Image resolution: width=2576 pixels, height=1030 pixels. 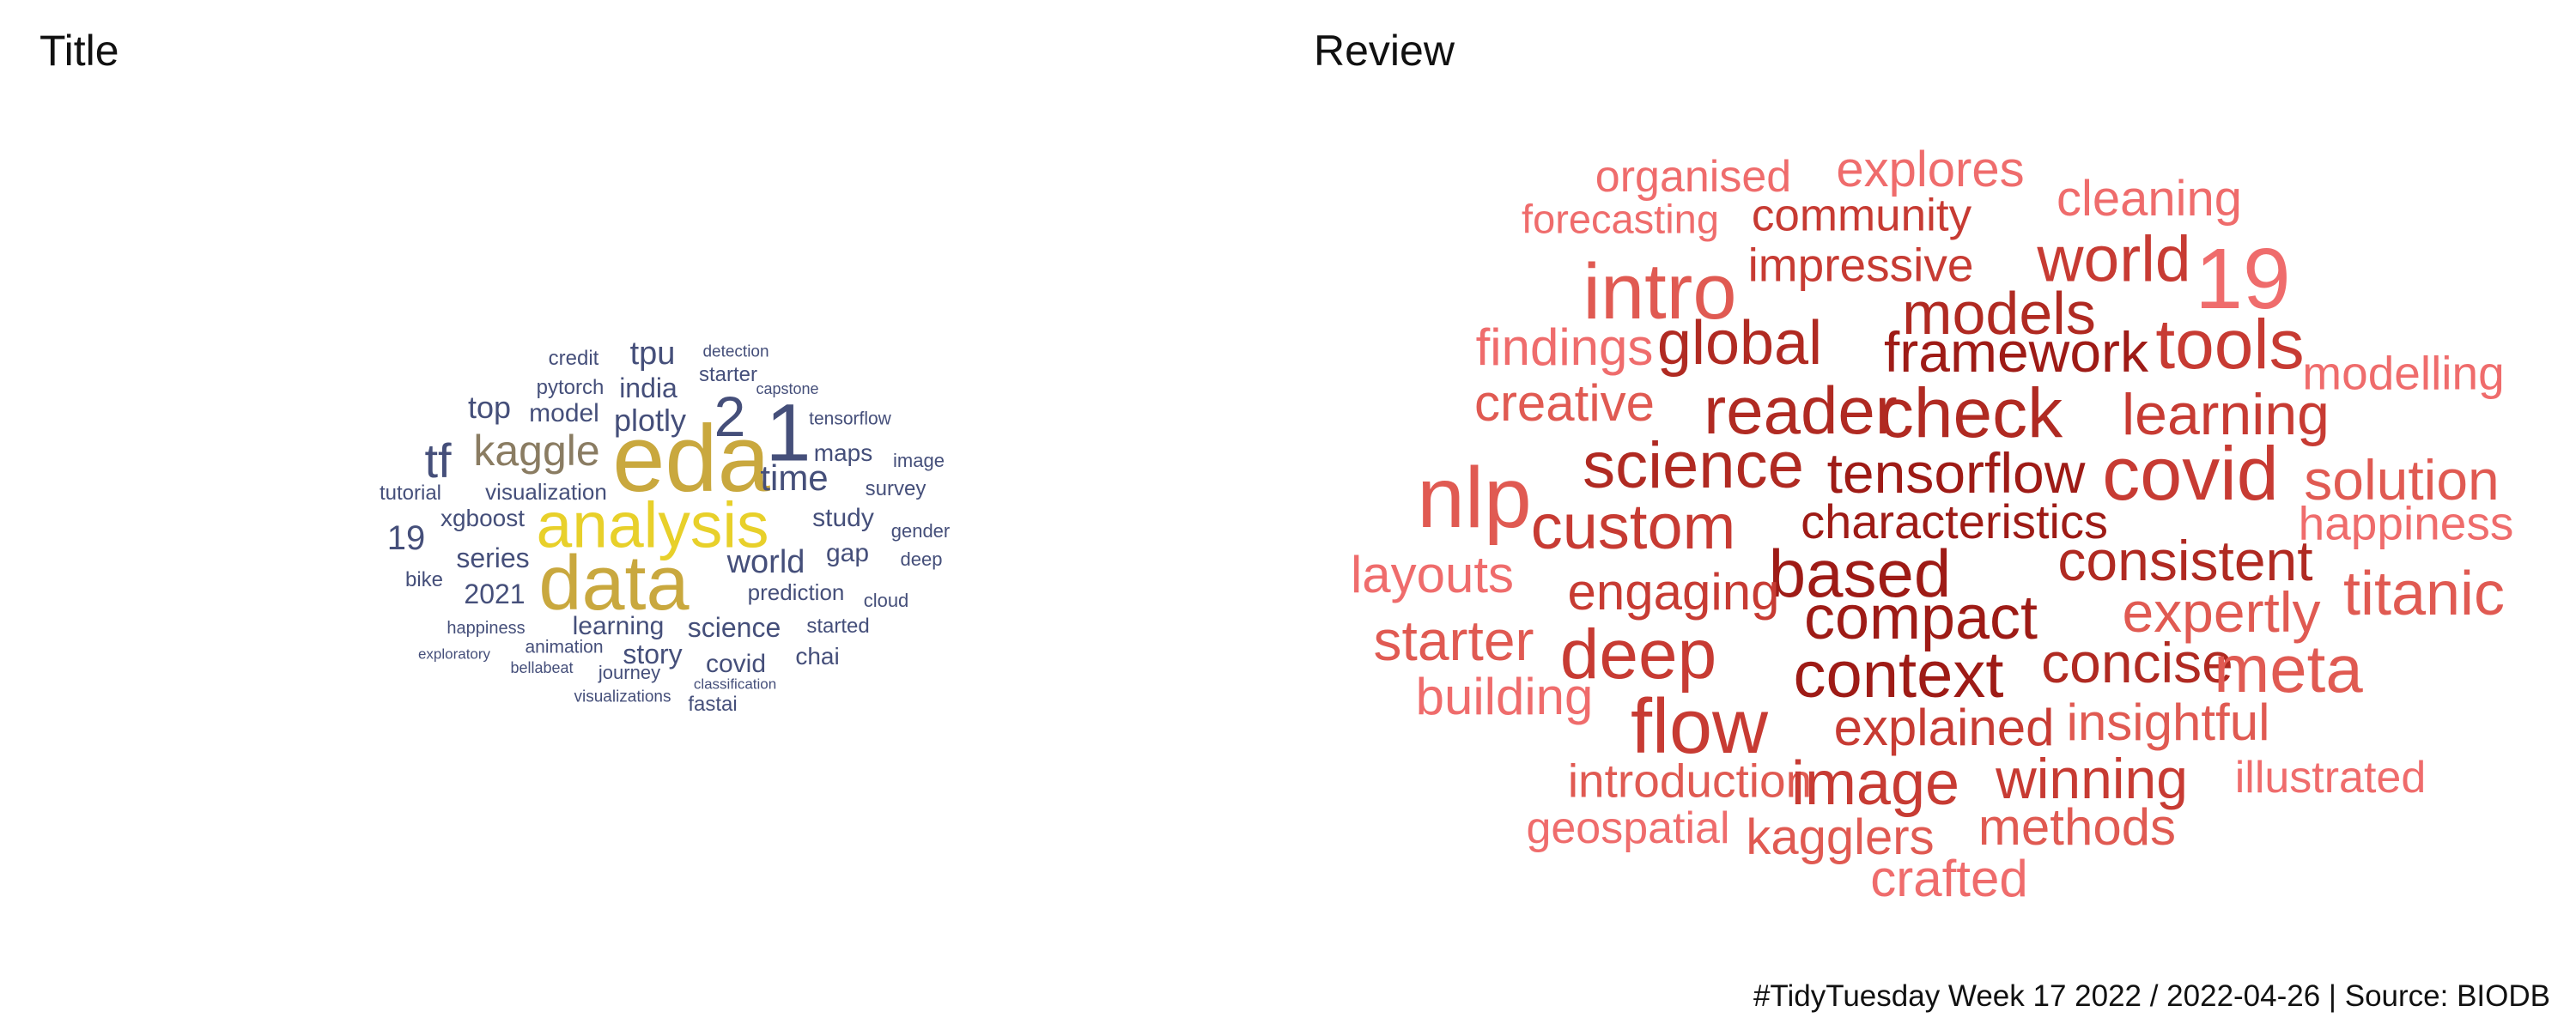 What do you see at coordinates (796, 592) in the screenshot?
I see `title-cloud-word: prediction` at bounding box center [796, 592].